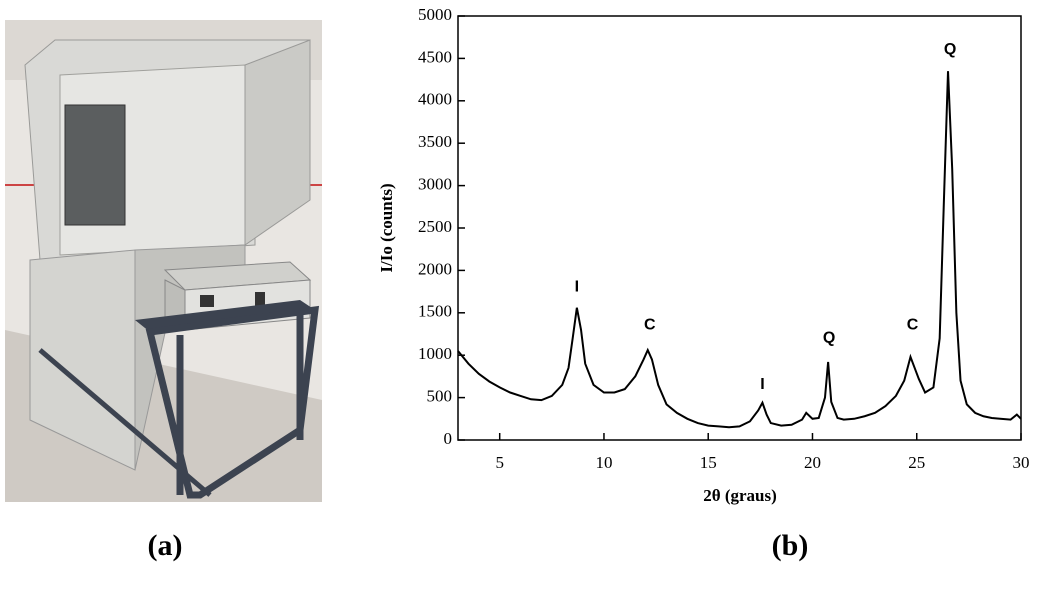  What do you see at coordinates (386, 227) in the screenshot?
I see `y-axis-title: I/Io (counts)` at bounding box center [386, 227].